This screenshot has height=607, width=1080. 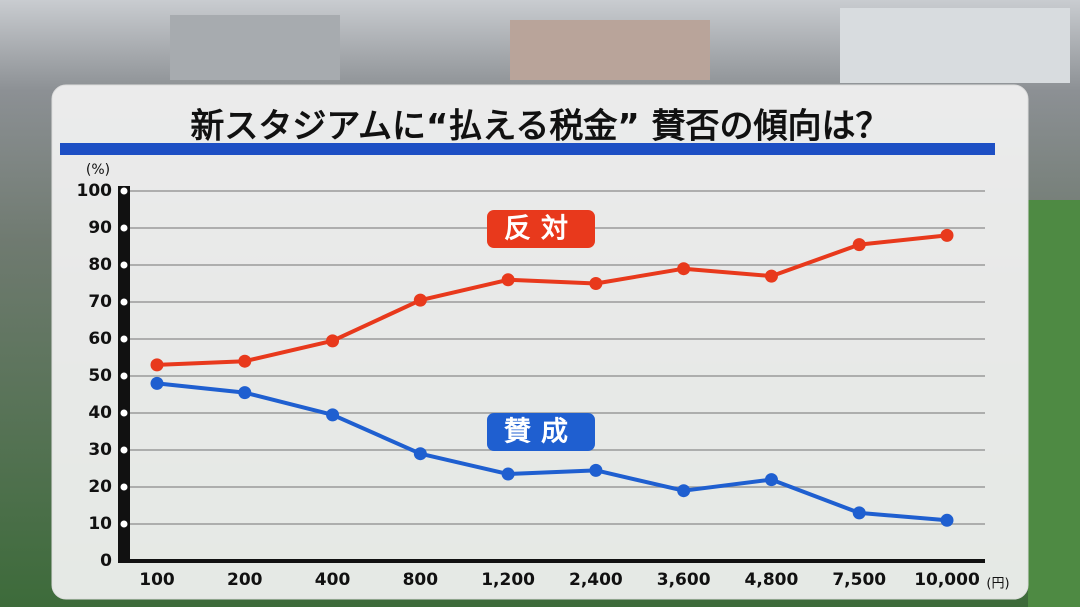 What do you see at coordinates (100, 450) in the screenshot?
I see `y-tick-label: 30` at bounding box center [100, 450].